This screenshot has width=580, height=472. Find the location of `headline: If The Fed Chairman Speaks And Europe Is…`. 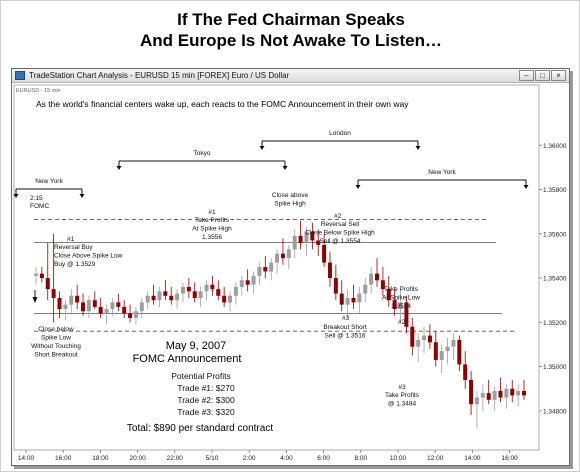

headline: If The Fed Chairman Speaks And Europe Is… is located at coordinates (290, 30).